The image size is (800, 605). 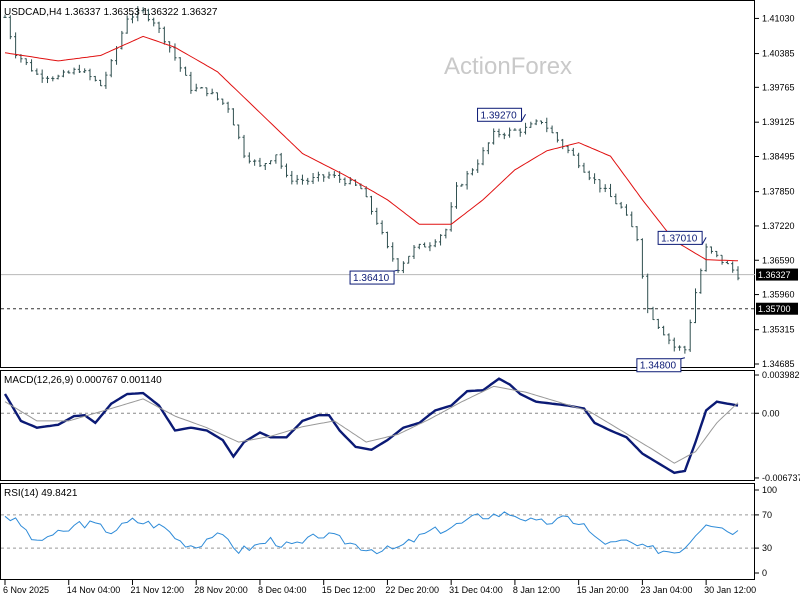 What do you see at coordinates (26, 590) in the screenshot?
I see `time-tick-label: 6 Nov 2025` at bounding box center [26, 590].